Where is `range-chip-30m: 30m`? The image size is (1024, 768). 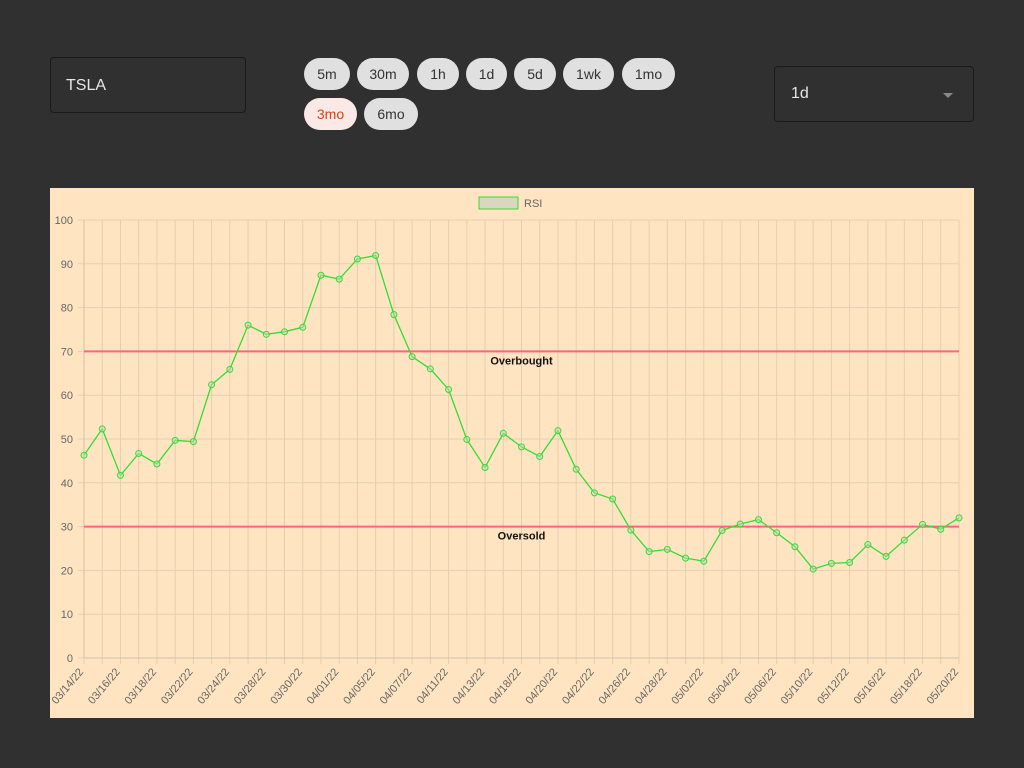 range-chip-30m: 30m is located at coordinates (383, 74).